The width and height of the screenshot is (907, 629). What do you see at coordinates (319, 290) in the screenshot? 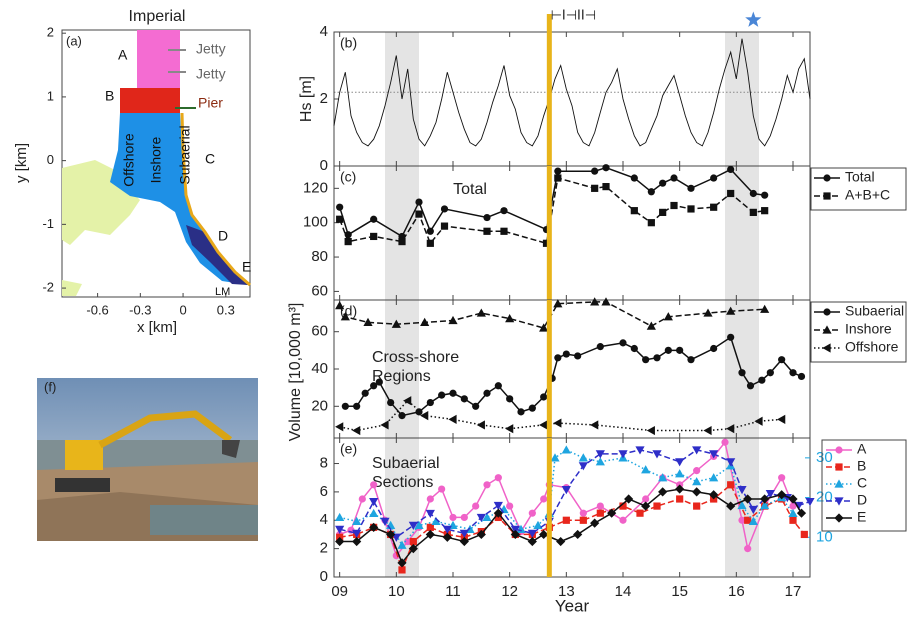
I see `y-tick-label: 60` at bounding box center [319, 290].